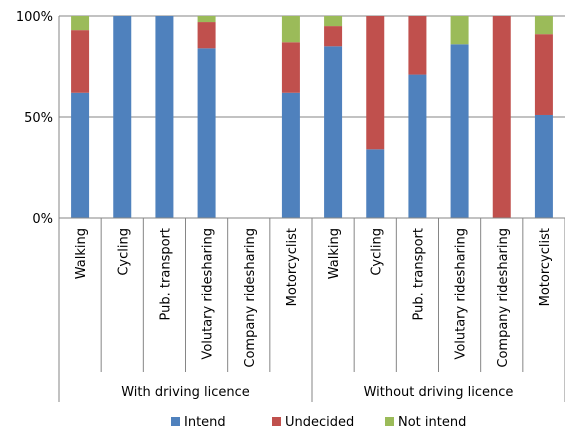 The image size is (565, 435). I want to click on legend: Intend Undecided Not intend, so click(318, 422).